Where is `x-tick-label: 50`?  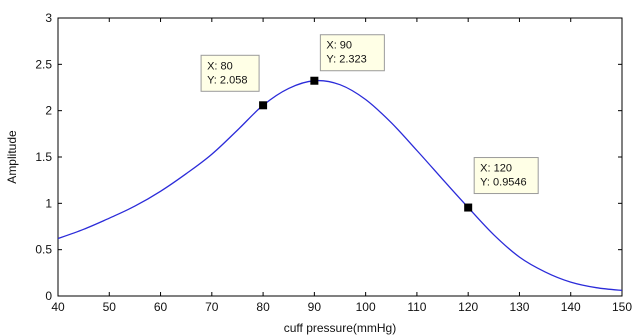
x-tick-label: 50 is located at coordinates (110, 307).